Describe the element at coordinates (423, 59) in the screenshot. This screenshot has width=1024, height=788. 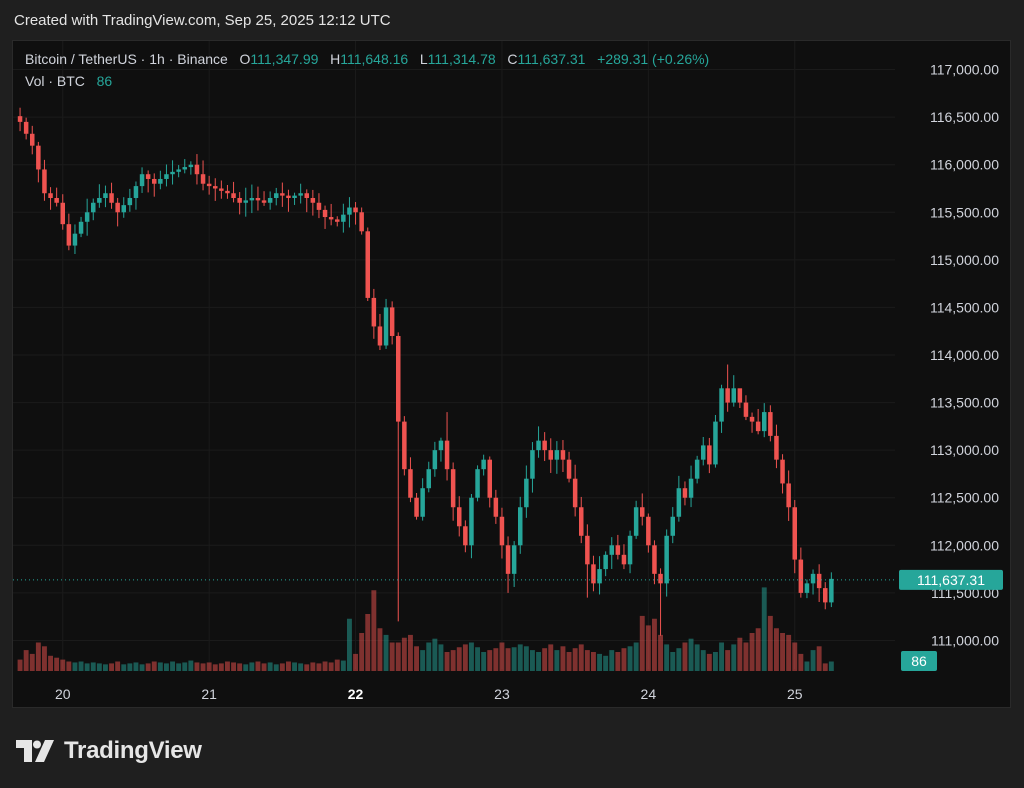
I see `low-label: L` at that location.